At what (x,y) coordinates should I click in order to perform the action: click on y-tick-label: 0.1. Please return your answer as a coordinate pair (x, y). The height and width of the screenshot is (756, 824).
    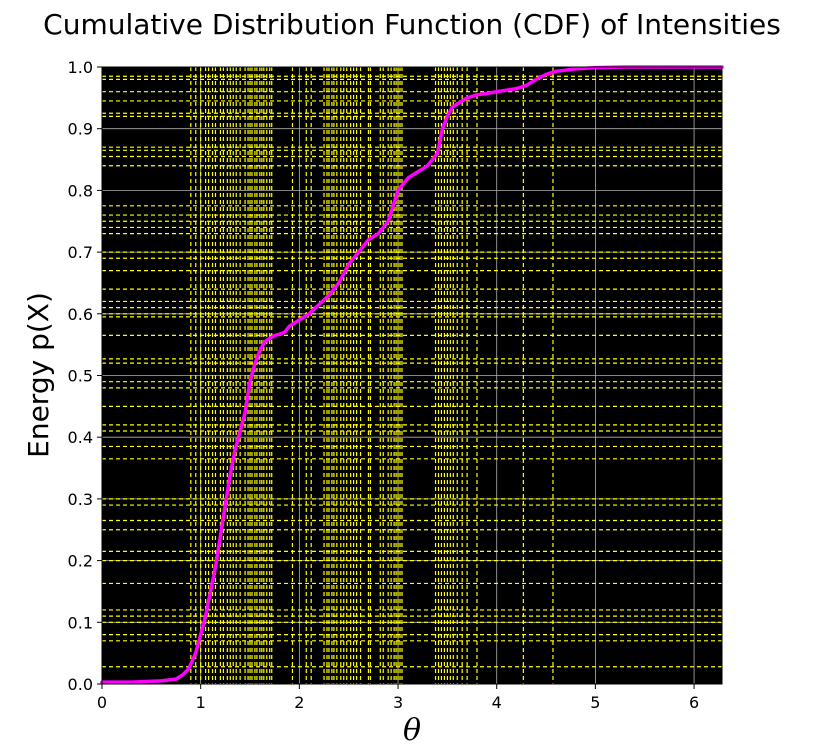
    Looking at the image, I should click on (80, 622).